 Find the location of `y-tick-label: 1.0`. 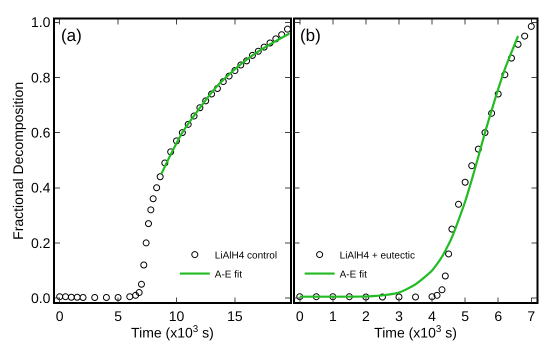

y-tick-label: 1.0 is located at coordinates (40, 22).